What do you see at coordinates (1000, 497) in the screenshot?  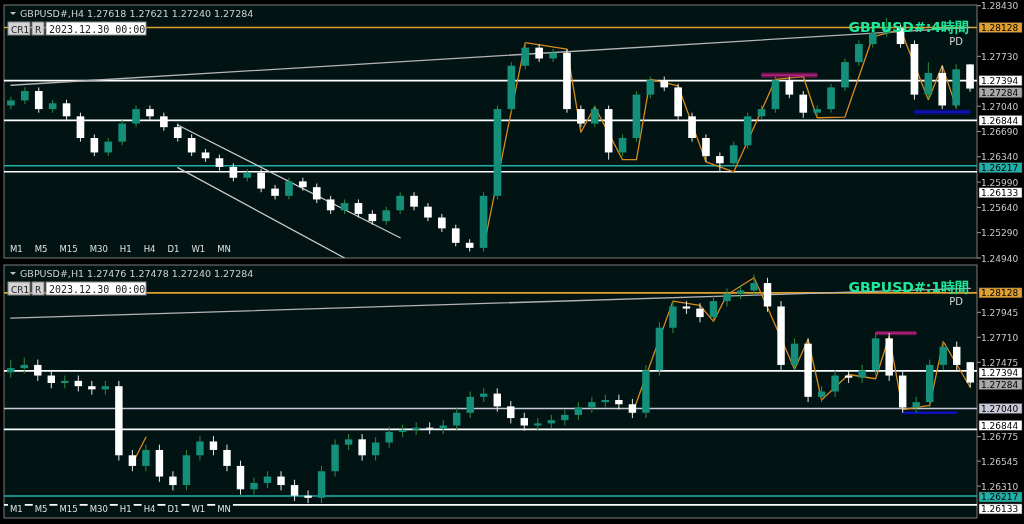 I see `ref-line-label: 1.26217` at bounding box center [1000, 497].